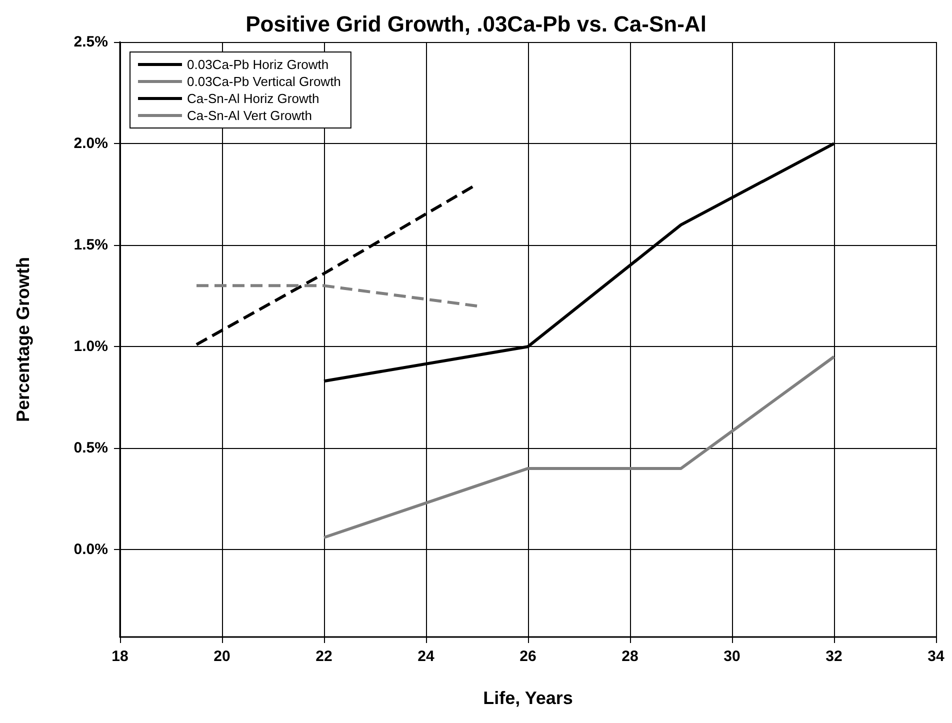 The image size is (952, 723). Describe the element at coordinates (528, 698) in the screenshot. I see `x-axis-title: Life, Years` at that location.